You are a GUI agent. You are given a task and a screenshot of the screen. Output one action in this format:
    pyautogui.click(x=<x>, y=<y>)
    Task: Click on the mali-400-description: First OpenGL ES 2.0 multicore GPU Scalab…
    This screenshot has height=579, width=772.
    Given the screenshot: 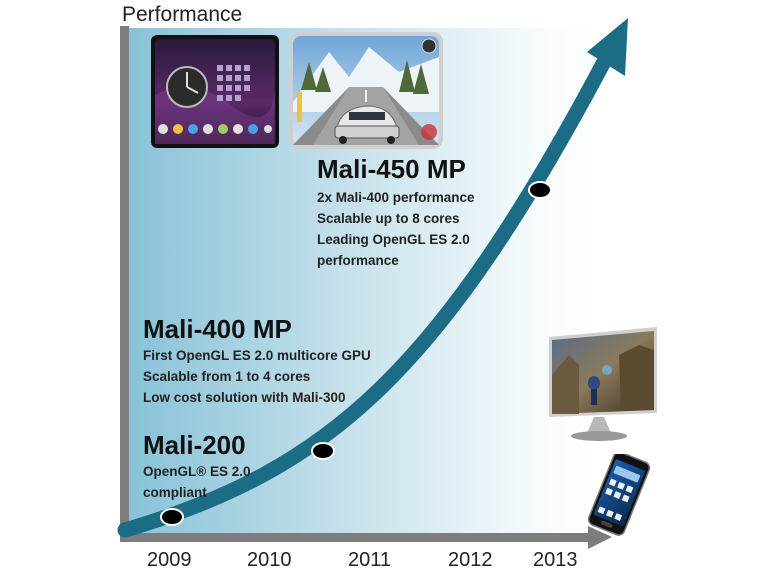 What is the action you would take?
    pyautogui.click(x=257, y=376)
    